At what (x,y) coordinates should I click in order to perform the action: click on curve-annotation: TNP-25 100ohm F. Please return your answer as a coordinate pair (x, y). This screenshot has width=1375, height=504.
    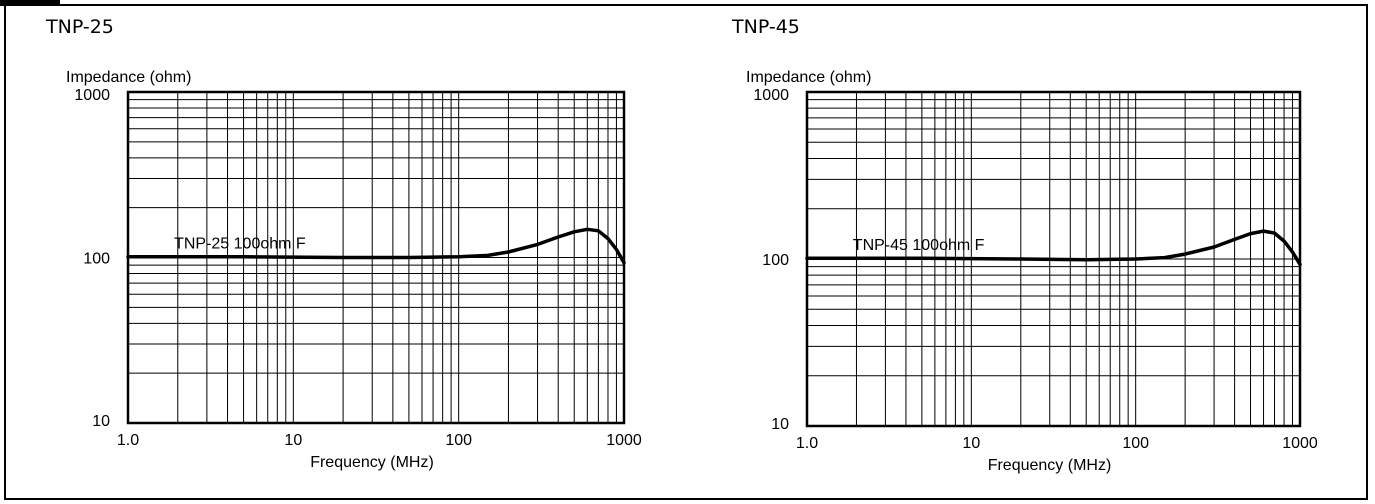
    Looking at the image, I should click on (240, 244).